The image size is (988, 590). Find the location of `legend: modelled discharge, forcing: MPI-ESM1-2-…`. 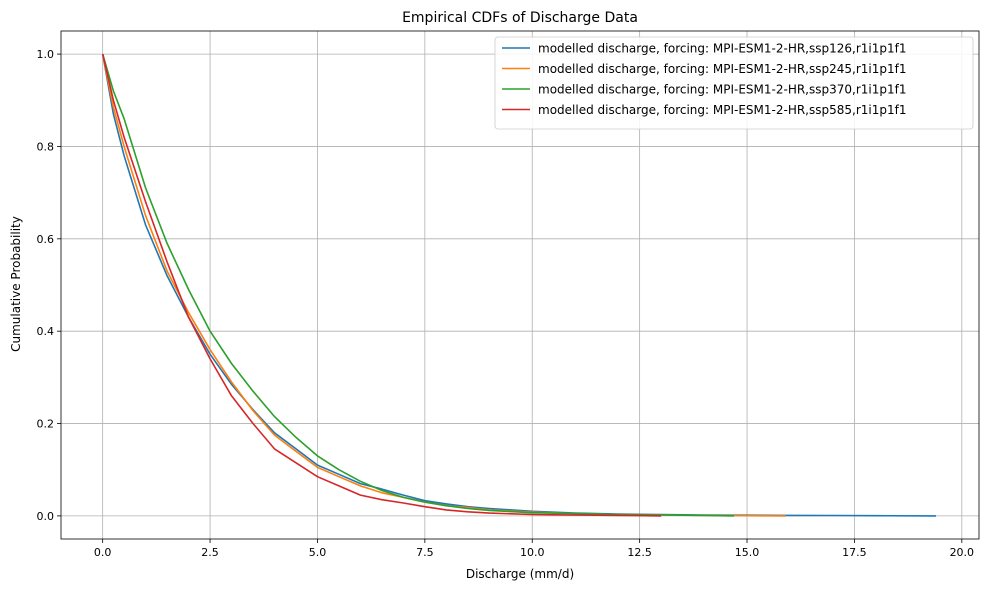

legend: modelled discharge, forcing: MPI-ESM1-2-… is located at coordinates (734, 83).